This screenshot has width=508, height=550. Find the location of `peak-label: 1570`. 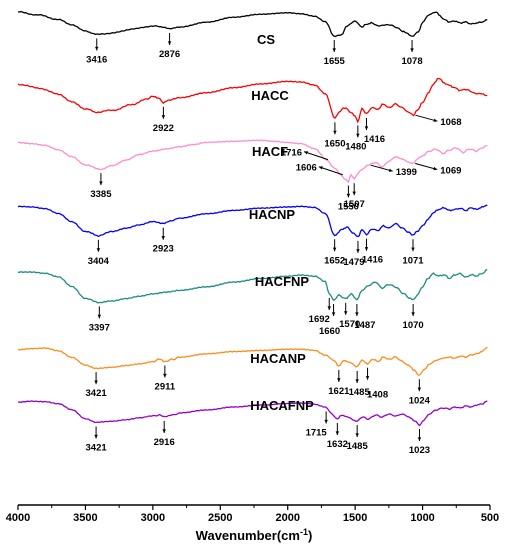

peak-label: 1570 is located at coordinates (349, 324).